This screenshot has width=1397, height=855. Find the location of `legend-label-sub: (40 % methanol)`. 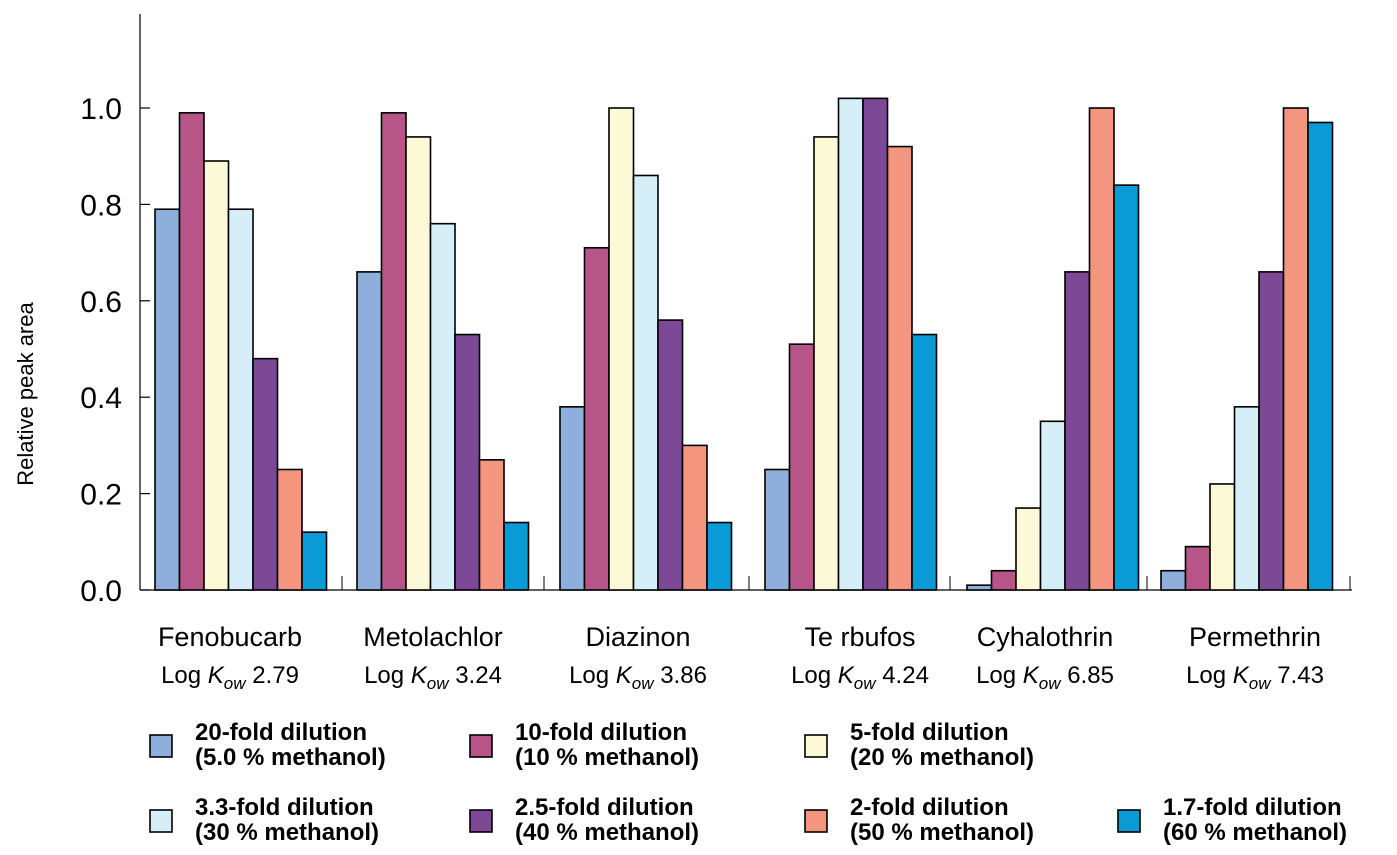

legend-label-sub: (40 % methanol) is located at coordinates (607, 832).